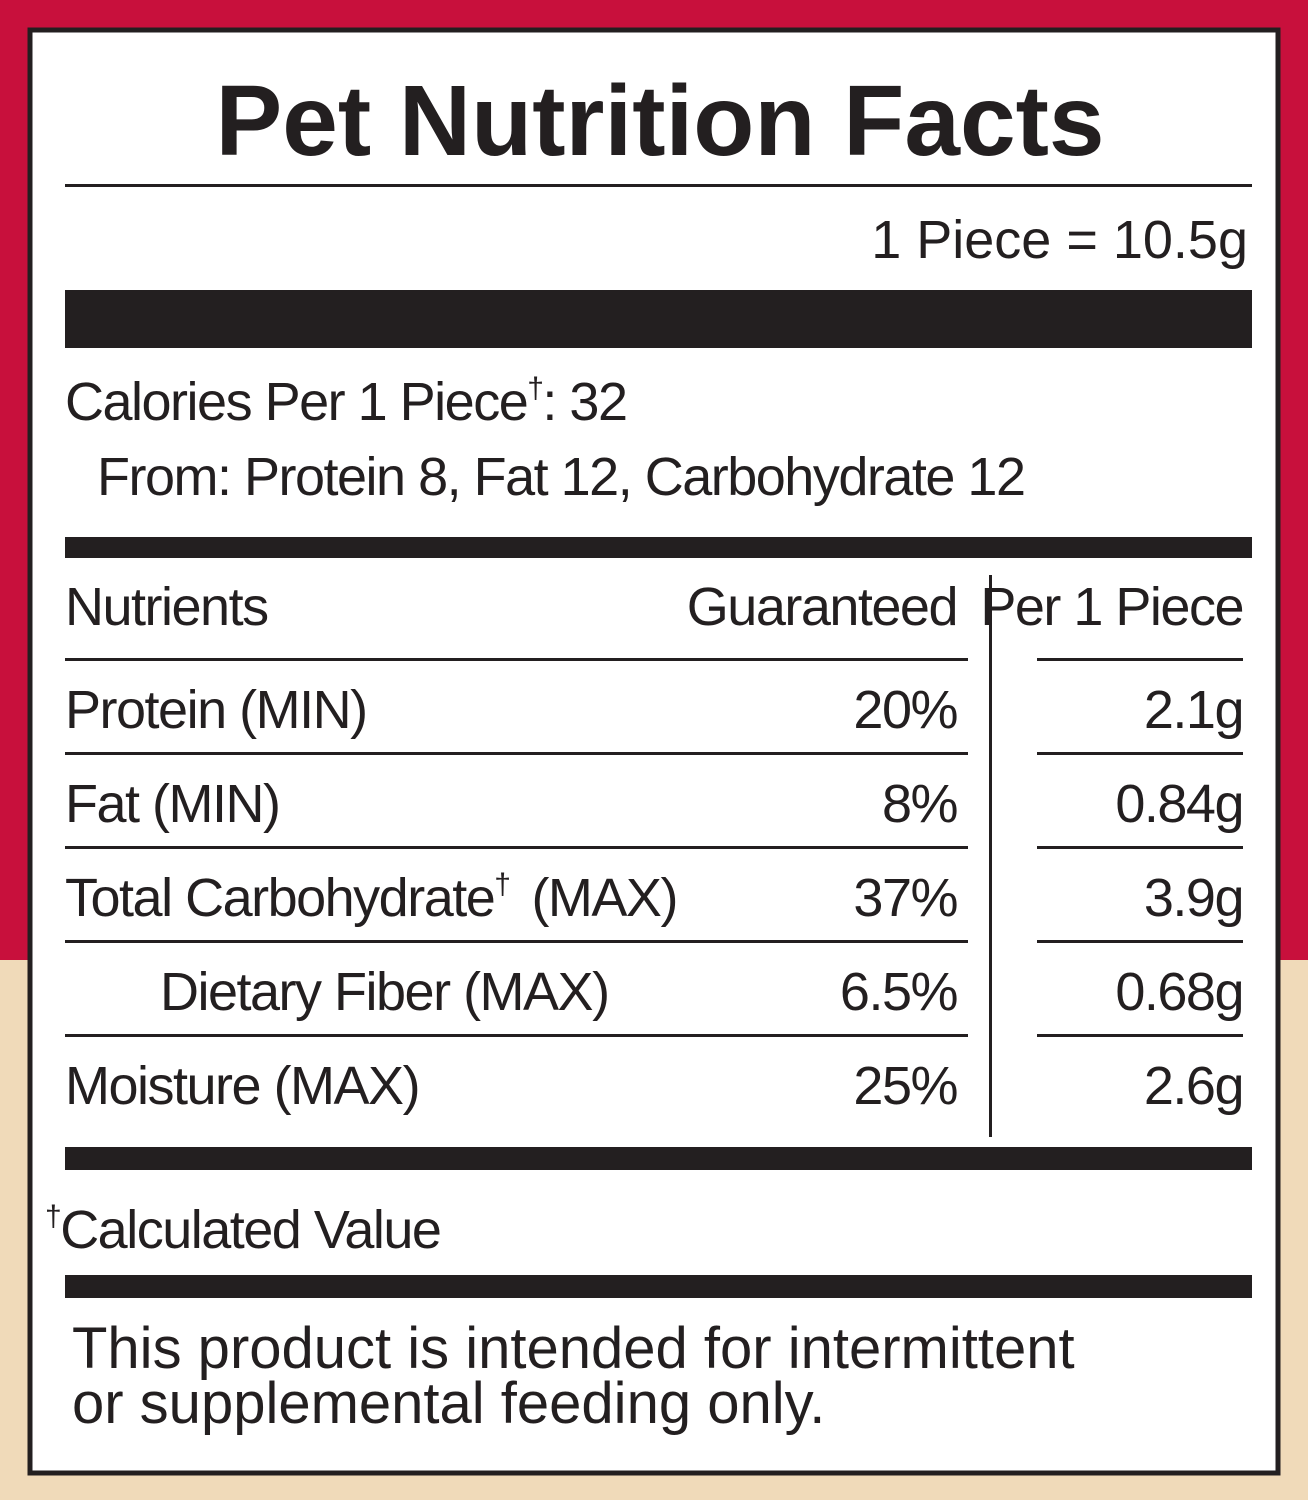 The image size is (1308, 1500). Describe the element at coordinates (822, 607) in the screenshot. I see `header-guaranteed: Guaranteed` at that location.